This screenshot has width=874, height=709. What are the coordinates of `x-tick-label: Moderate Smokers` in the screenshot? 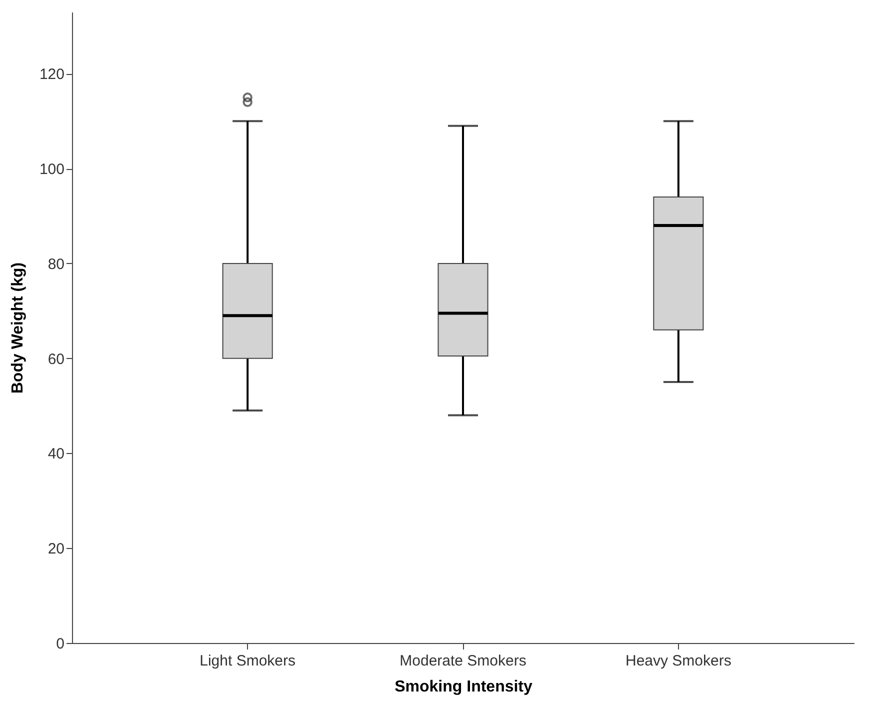 It's located at (463, 661).